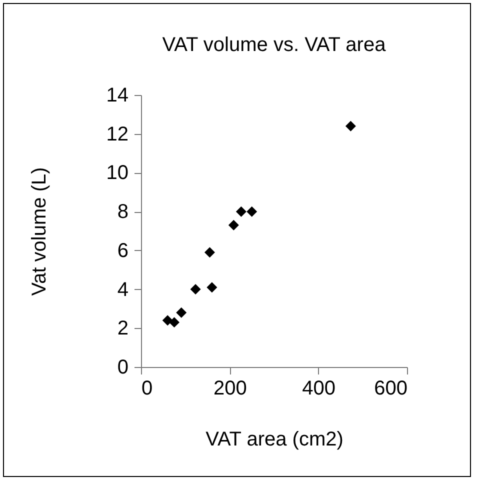 This screenshot has height=482, width=477. Describe the element at coordinates (117, 134) in the screenshot. I see `y-tick-label: 12` at that location.